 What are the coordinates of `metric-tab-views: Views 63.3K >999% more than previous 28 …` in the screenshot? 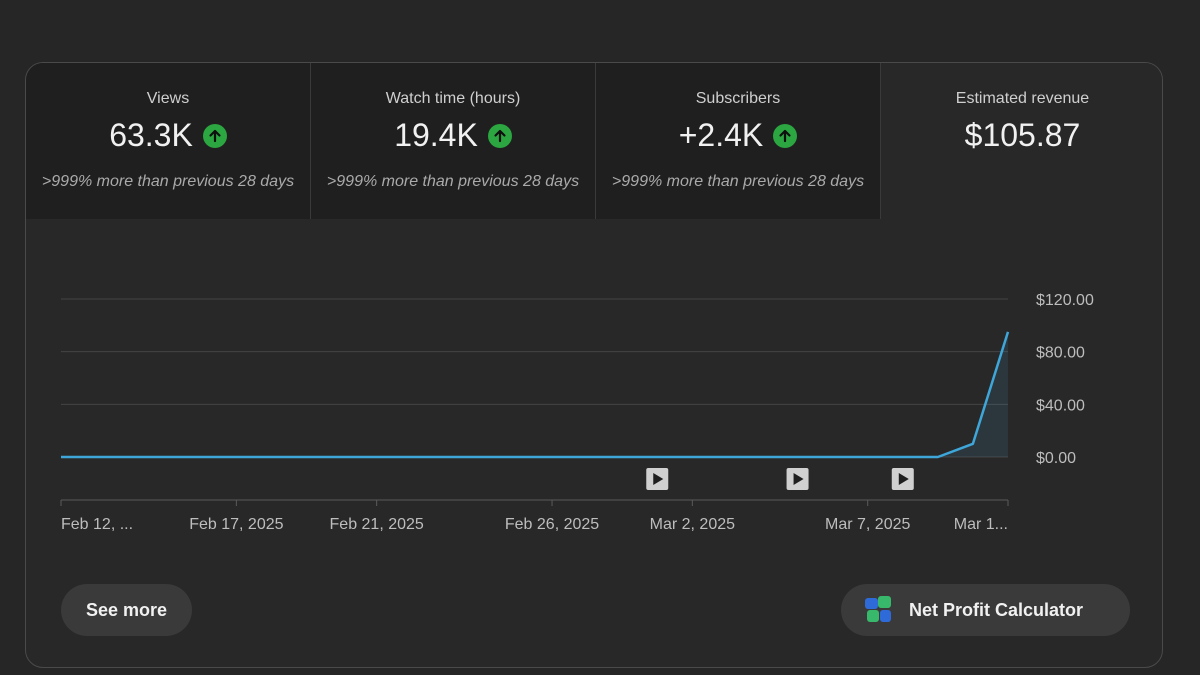 It's located at (168, 141).